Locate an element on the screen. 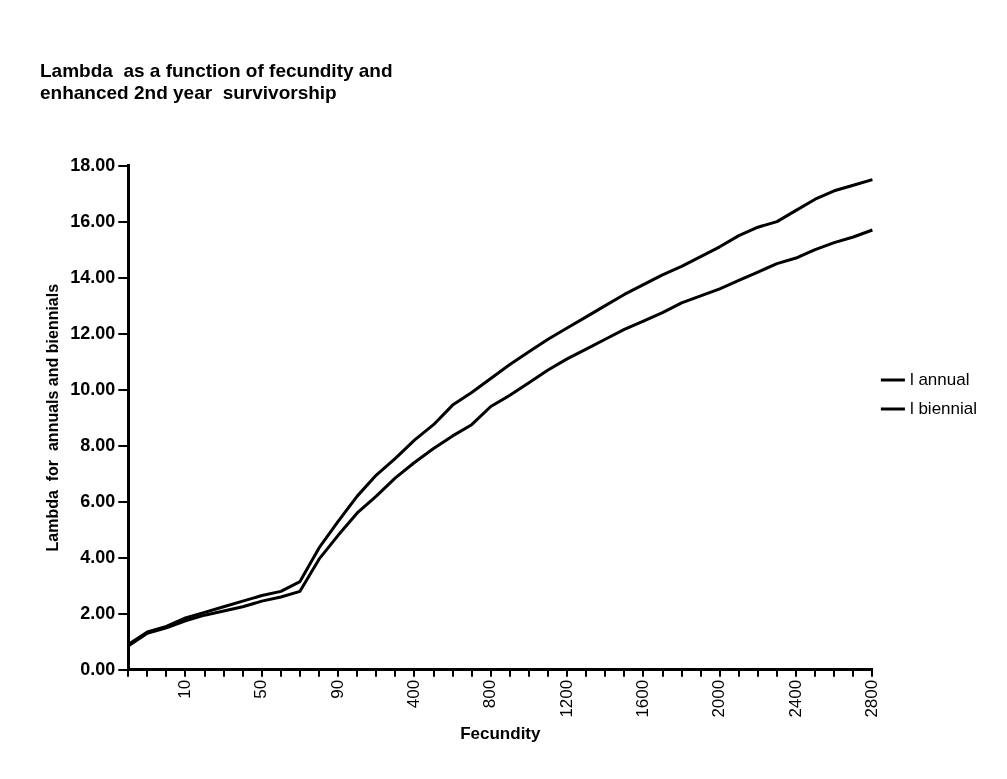 The image size is (1007, 779). y-tick-label: 2.00 is located at coordinates (98, 612).